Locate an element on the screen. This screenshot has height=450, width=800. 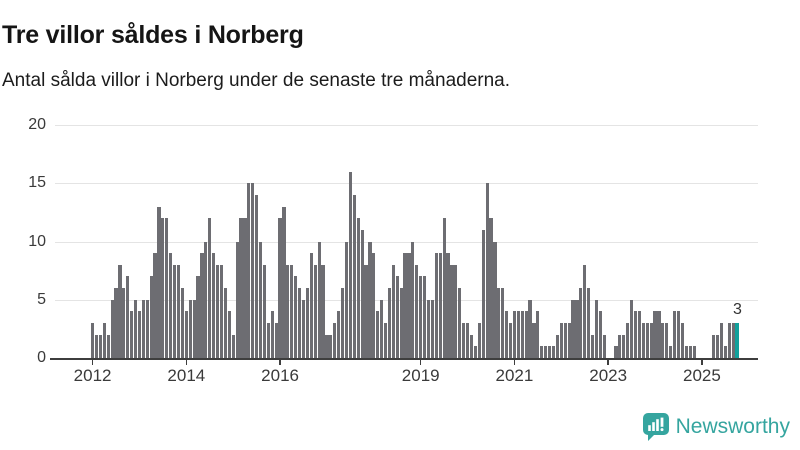
newsworthy-logo-icon is located at coordinates (655, 427).